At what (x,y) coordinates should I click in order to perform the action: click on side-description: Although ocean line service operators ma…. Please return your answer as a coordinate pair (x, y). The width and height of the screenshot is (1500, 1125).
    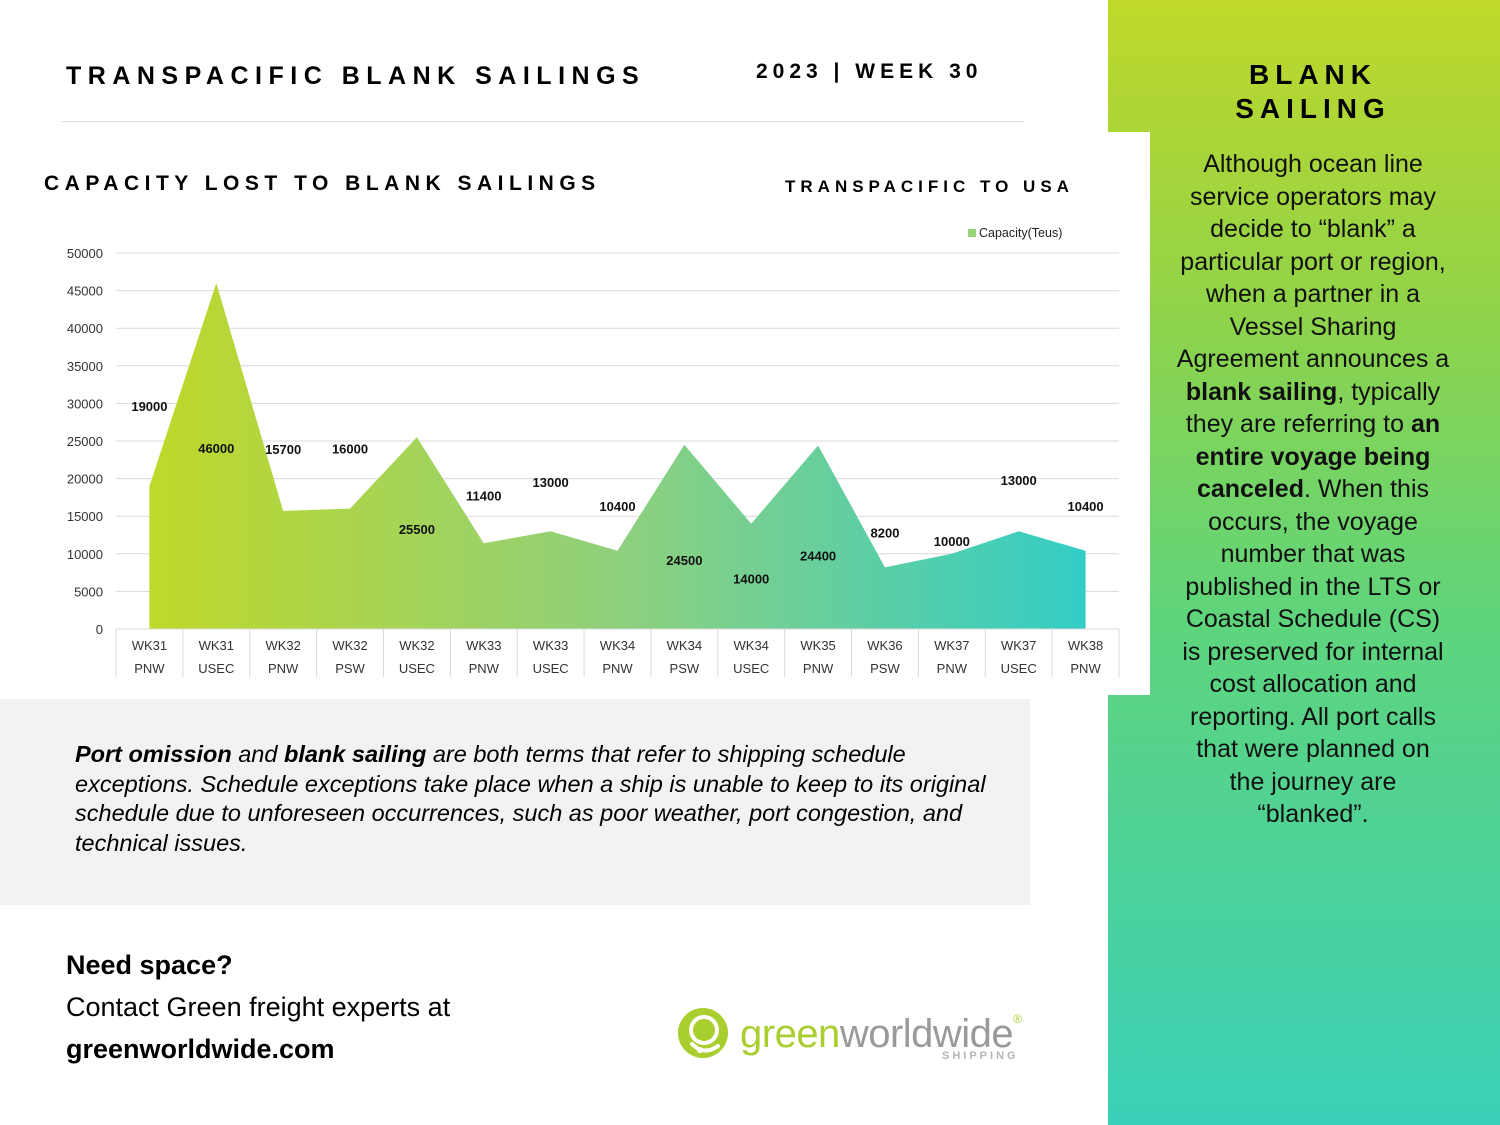
    Looking at the image, I should click on (1313, 489).